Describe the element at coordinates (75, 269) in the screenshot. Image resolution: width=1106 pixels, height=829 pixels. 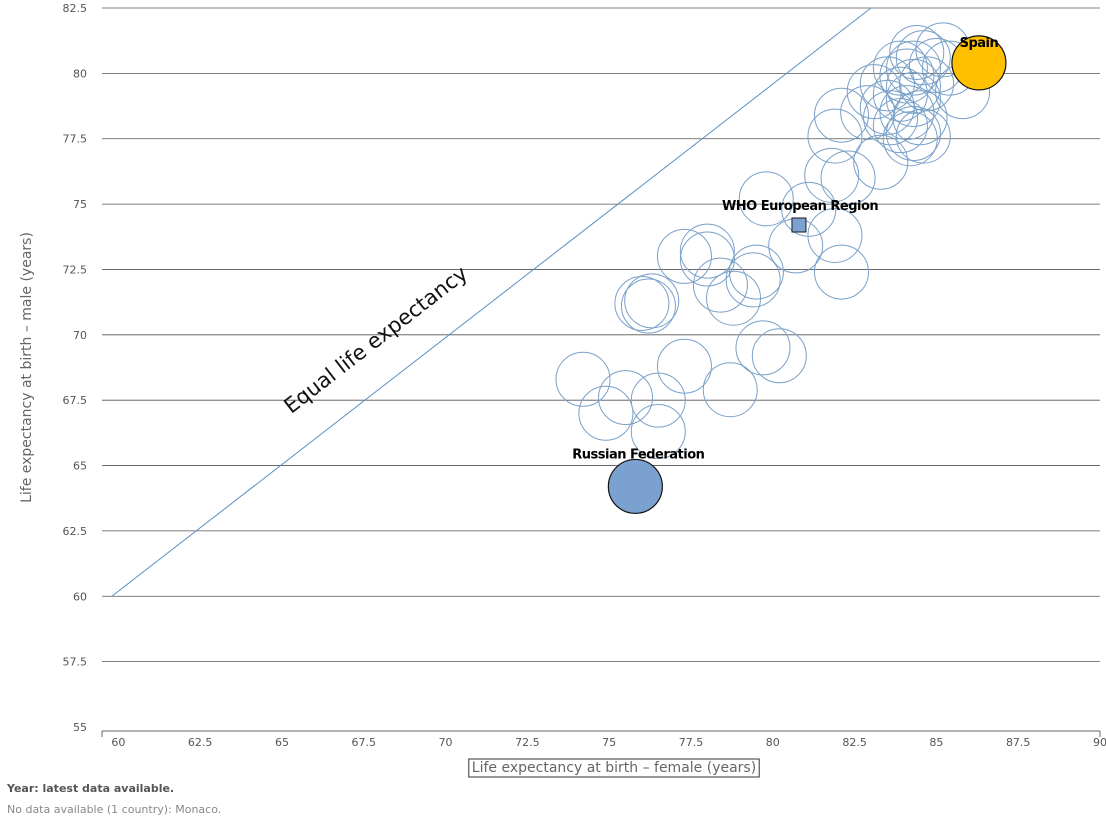
I see `y-tick-label: 72.5` at that location.